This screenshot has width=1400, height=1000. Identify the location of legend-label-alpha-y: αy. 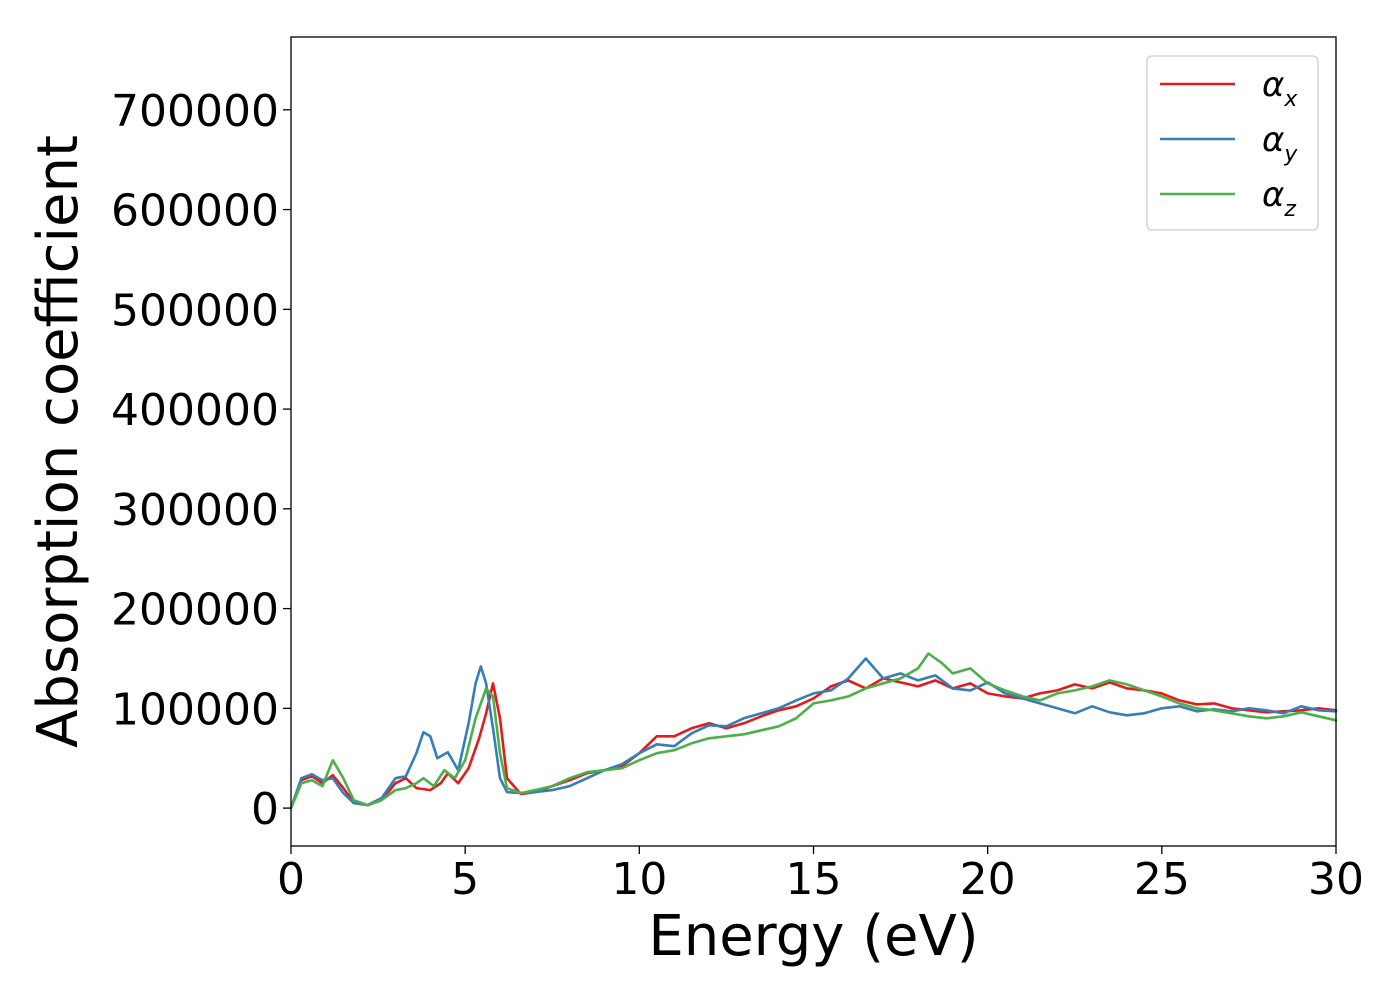
(1280, 143).